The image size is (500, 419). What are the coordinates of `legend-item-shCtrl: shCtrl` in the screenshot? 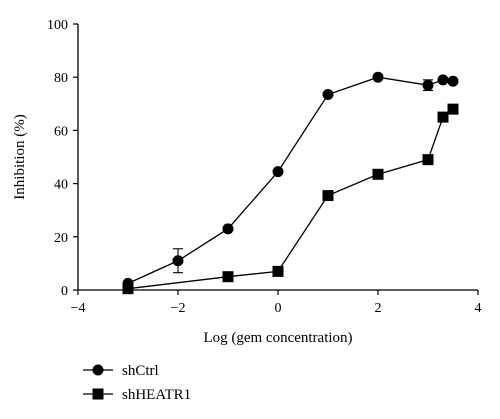 It's located at (121, 371).